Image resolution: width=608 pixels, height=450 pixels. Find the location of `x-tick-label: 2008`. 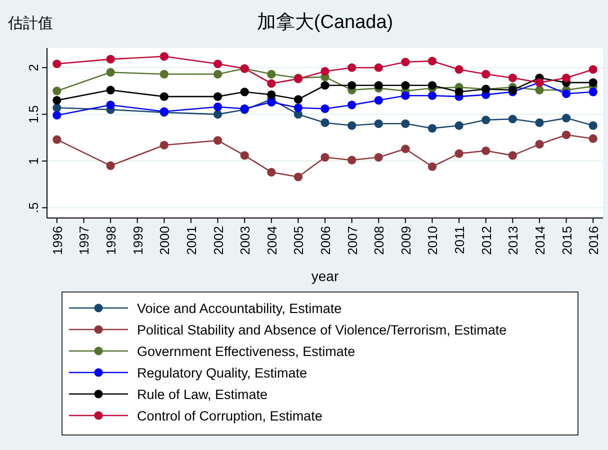

x-tick-label: 2008 is located at coordinates (379, 240).